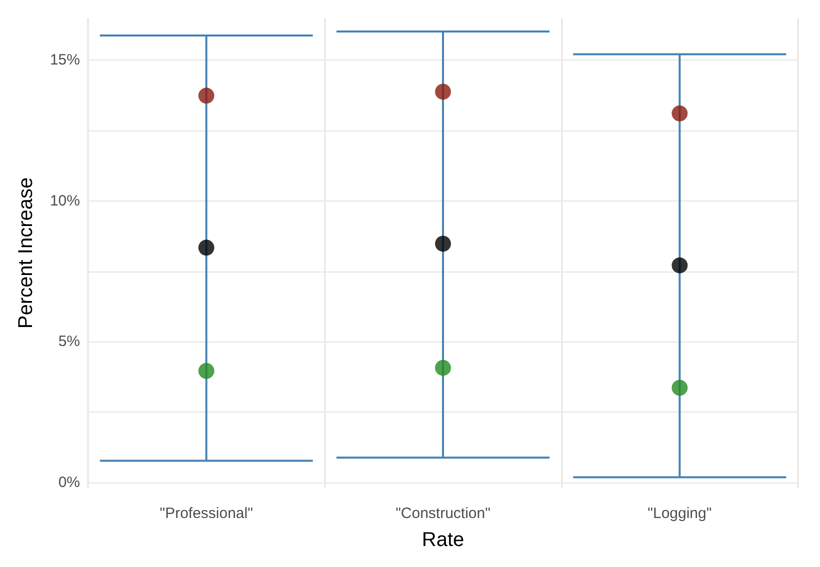  I want to click on x-tick-label: "Logging", so click(680, 513).